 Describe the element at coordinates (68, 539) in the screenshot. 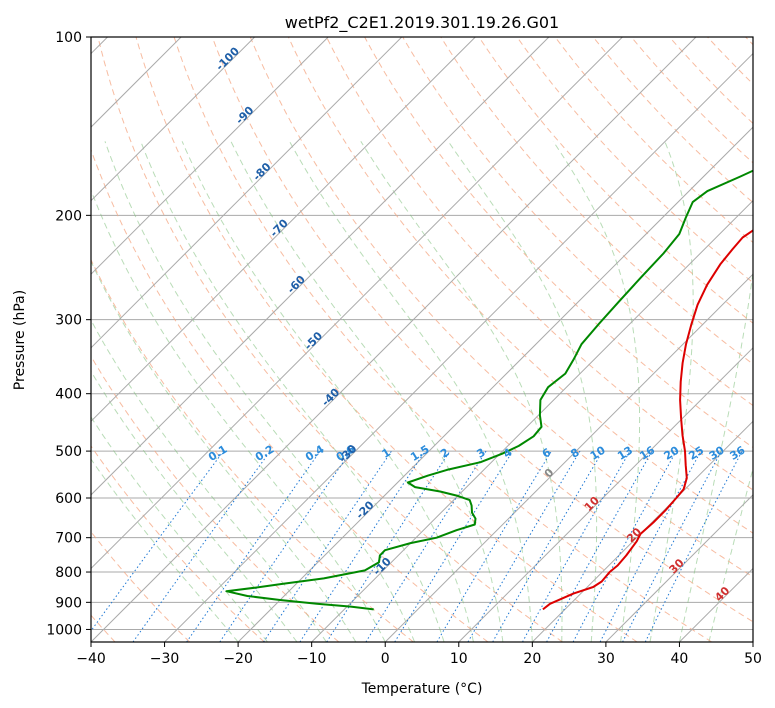

I see `y-tick-label: 700` at that location.